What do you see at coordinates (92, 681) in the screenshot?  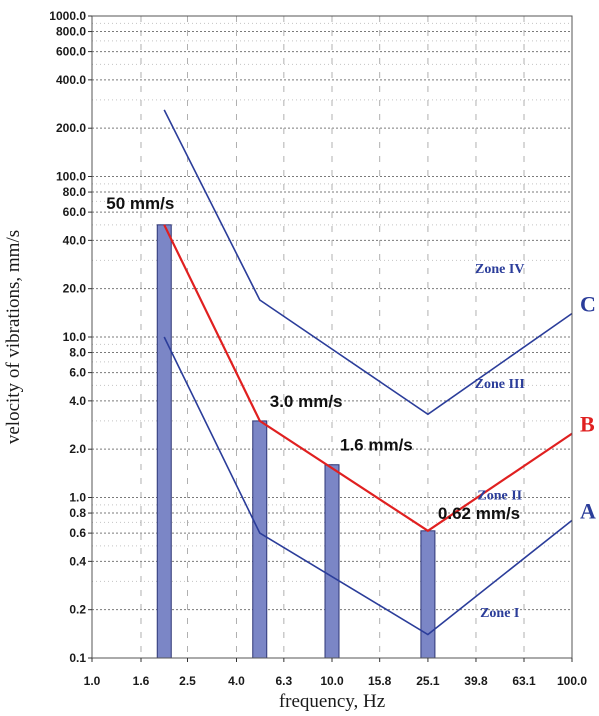 I see `x-tick-label: 1.0` at bounding box center [92, 681].